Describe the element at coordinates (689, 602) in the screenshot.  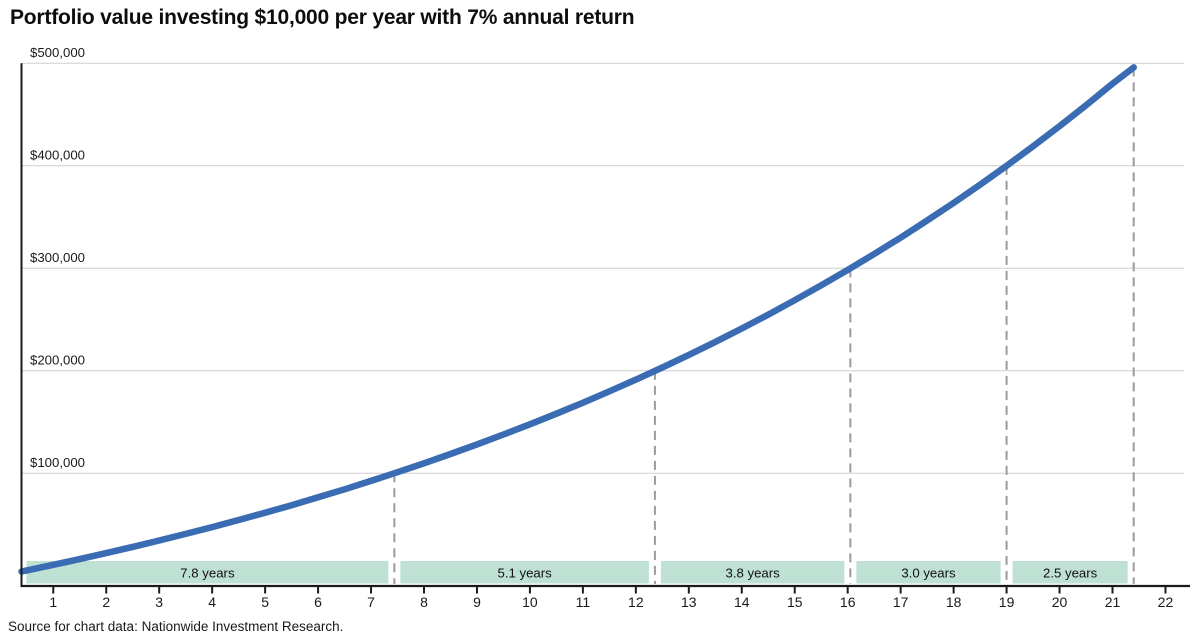
I see `x-axis-tick-label: 13` at that location.